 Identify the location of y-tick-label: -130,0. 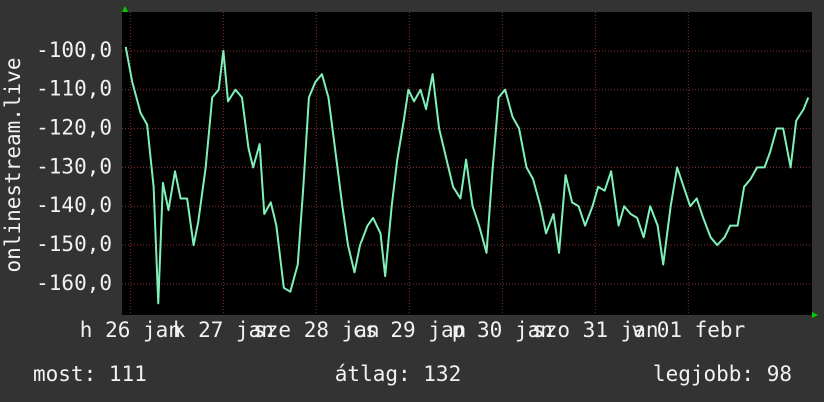
(74, 166).